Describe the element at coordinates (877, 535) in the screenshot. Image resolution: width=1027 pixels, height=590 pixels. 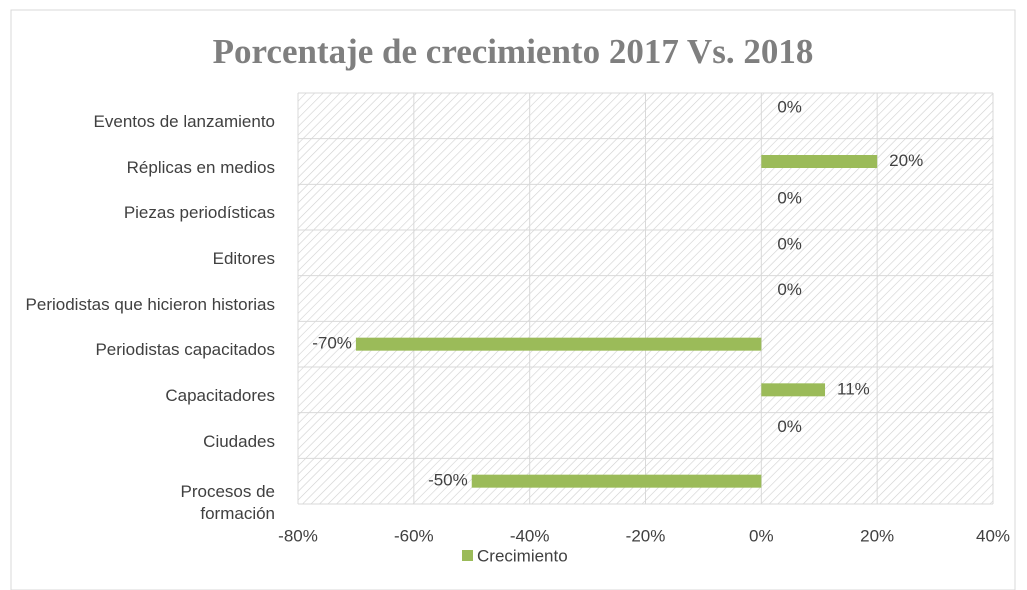
I see `x-tick-label: 20%` at that location.